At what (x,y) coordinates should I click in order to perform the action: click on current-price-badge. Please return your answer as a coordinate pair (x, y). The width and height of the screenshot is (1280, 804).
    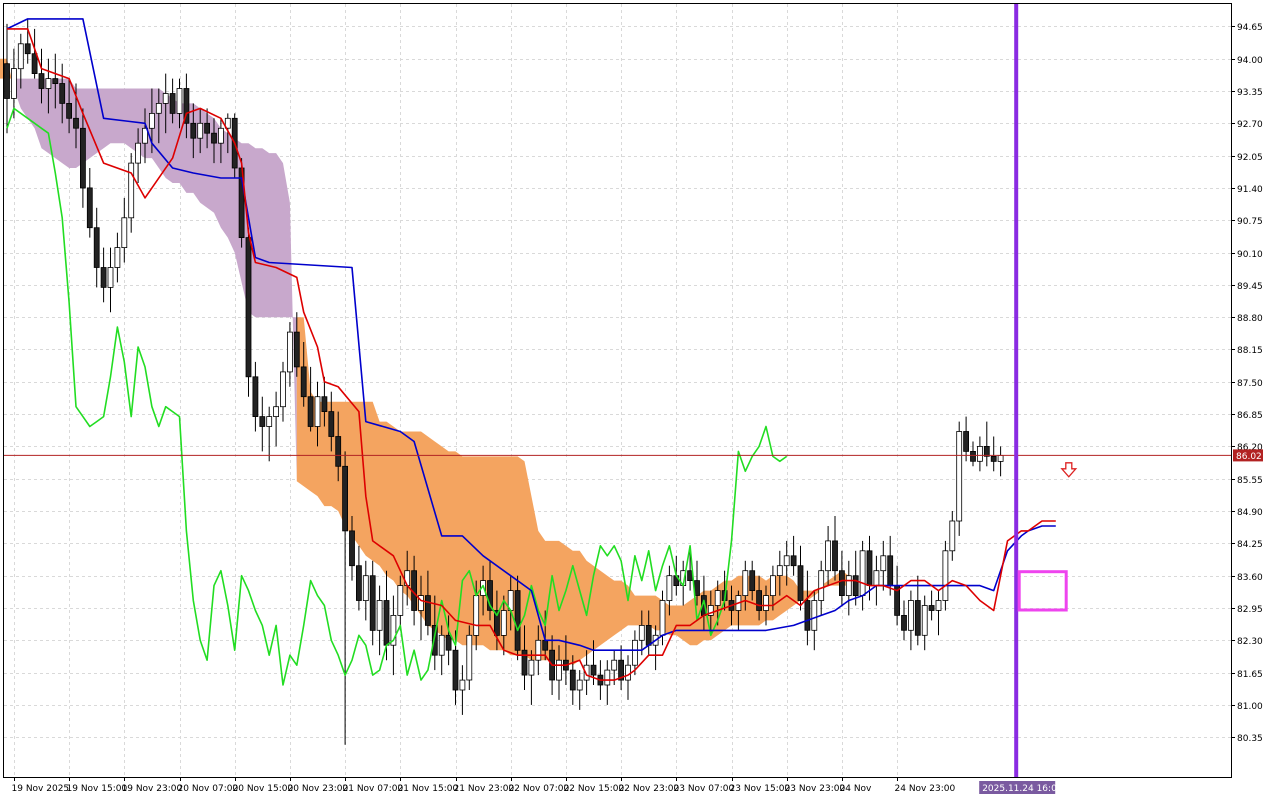
    Looking at the image, I should click on (1248, 455).